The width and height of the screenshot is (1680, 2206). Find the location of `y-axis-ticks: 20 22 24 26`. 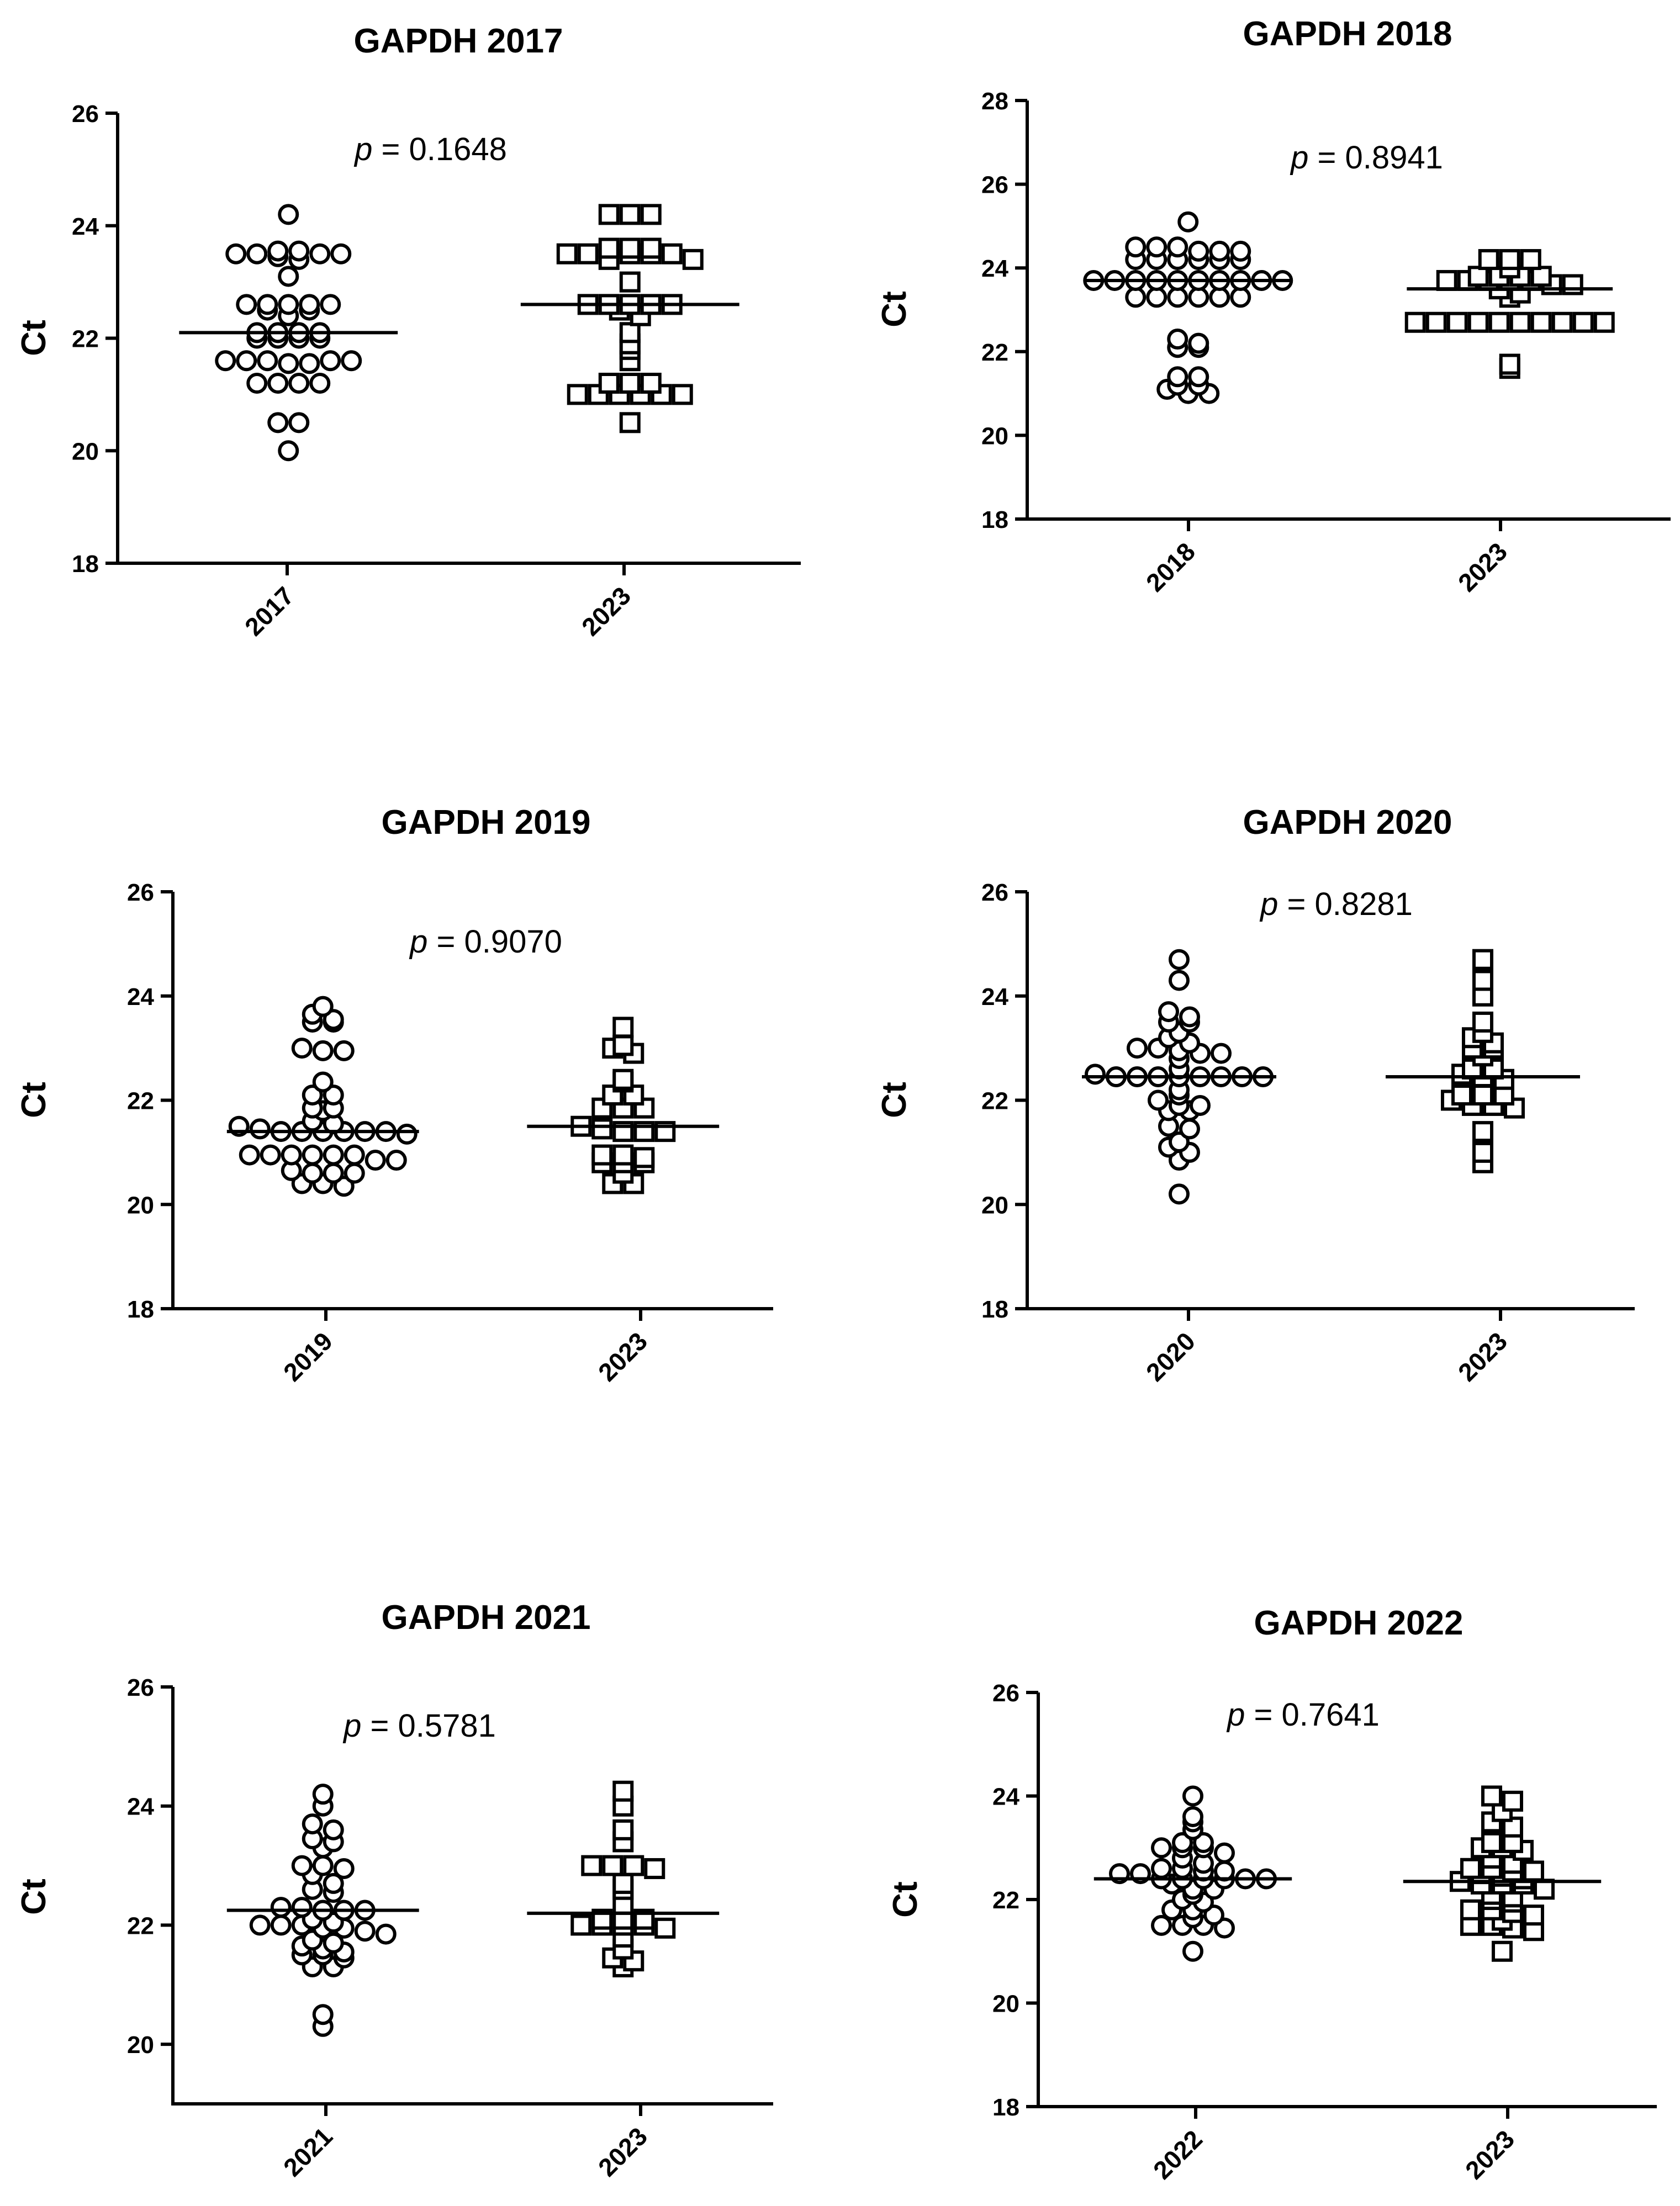

y-axis-ticks: 20 22 24 26 is located at coordinates (150, 1866).